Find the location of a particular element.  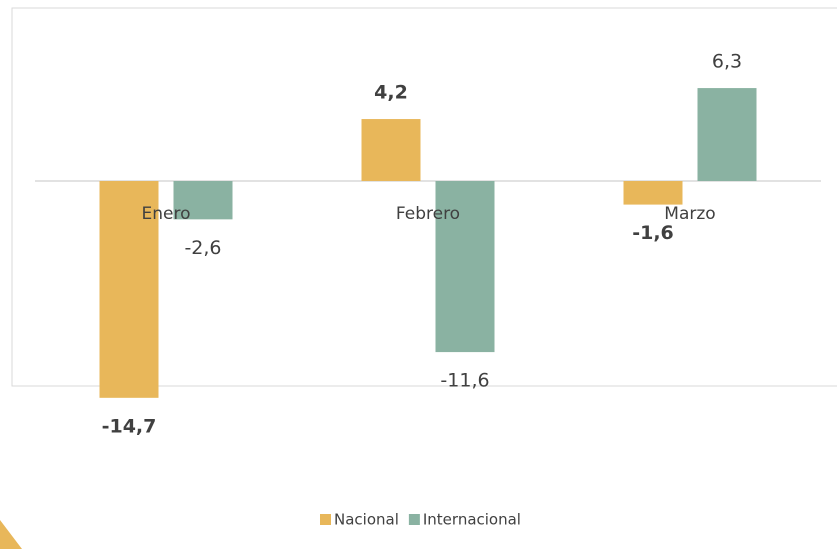

data-label: -14,7 is located at coordinates (129, 426).